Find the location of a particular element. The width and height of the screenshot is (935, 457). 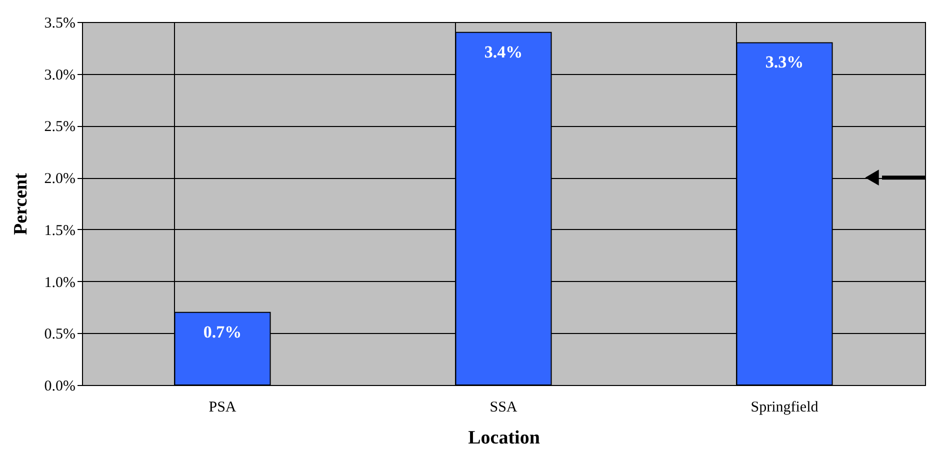

y-tick-label: 3.5% is located at coordinates (60, 24).